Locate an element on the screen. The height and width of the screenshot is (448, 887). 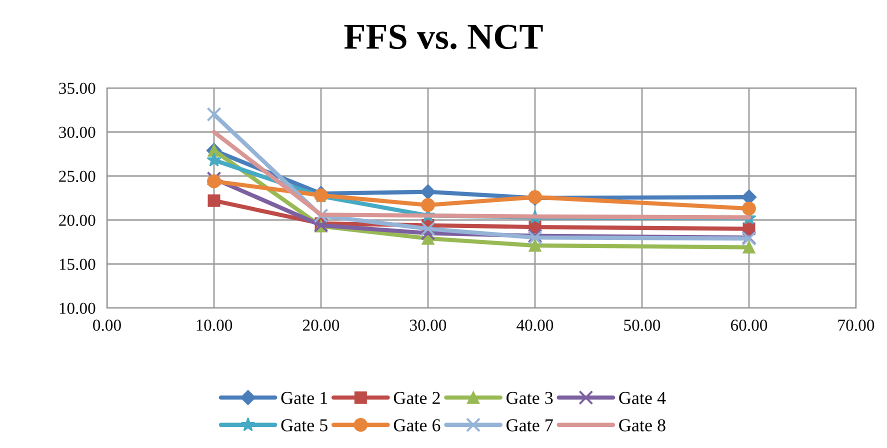
x-tick-label: 40.00 is located at coordinates (535, 325).